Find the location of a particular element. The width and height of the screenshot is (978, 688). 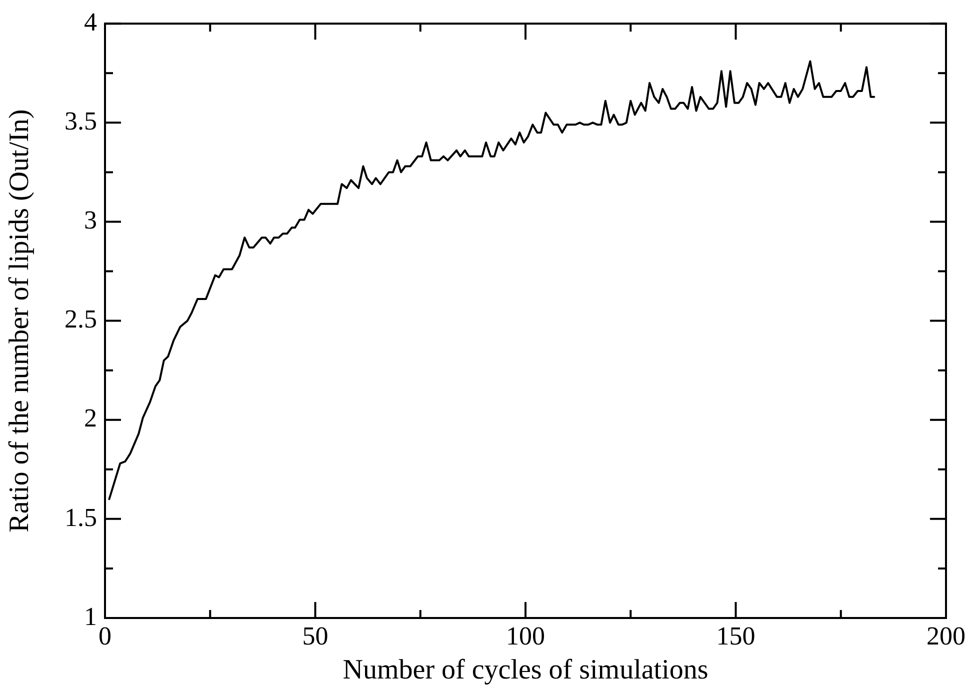

x-tick-label: 0 is located at coordinates (105, 635).